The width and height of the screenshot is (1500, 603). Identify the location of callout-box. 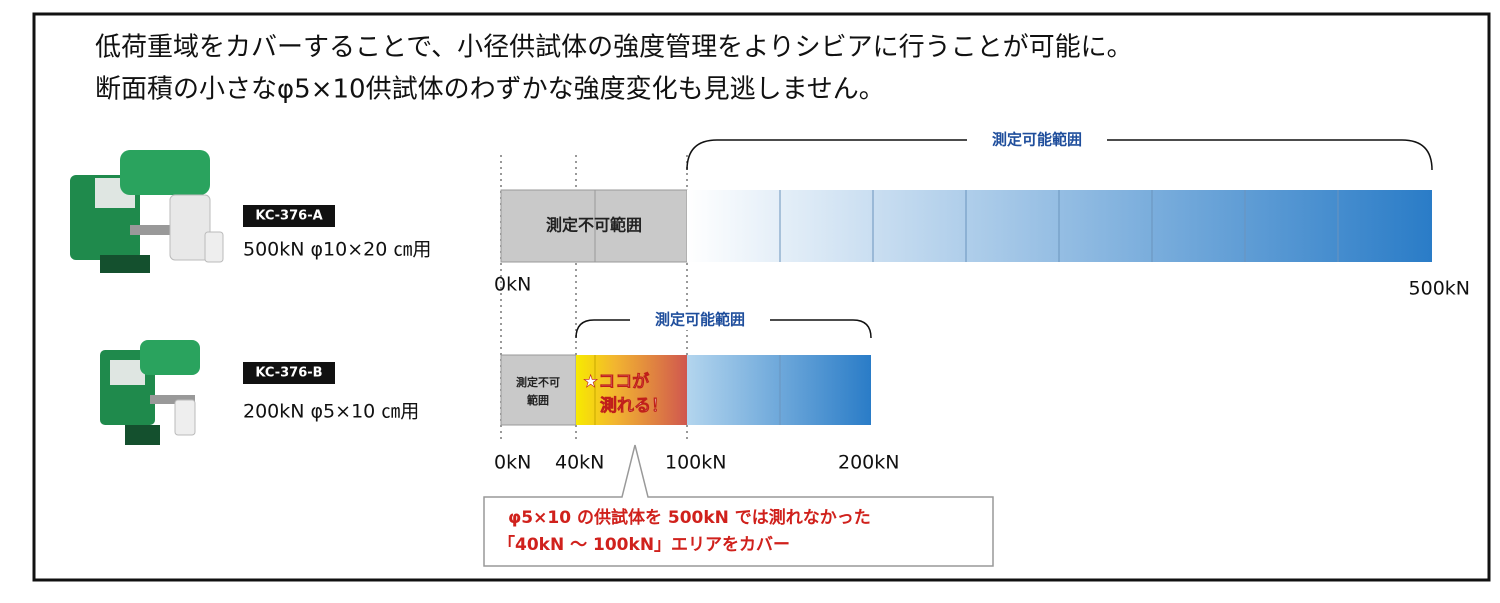
(738, 505).